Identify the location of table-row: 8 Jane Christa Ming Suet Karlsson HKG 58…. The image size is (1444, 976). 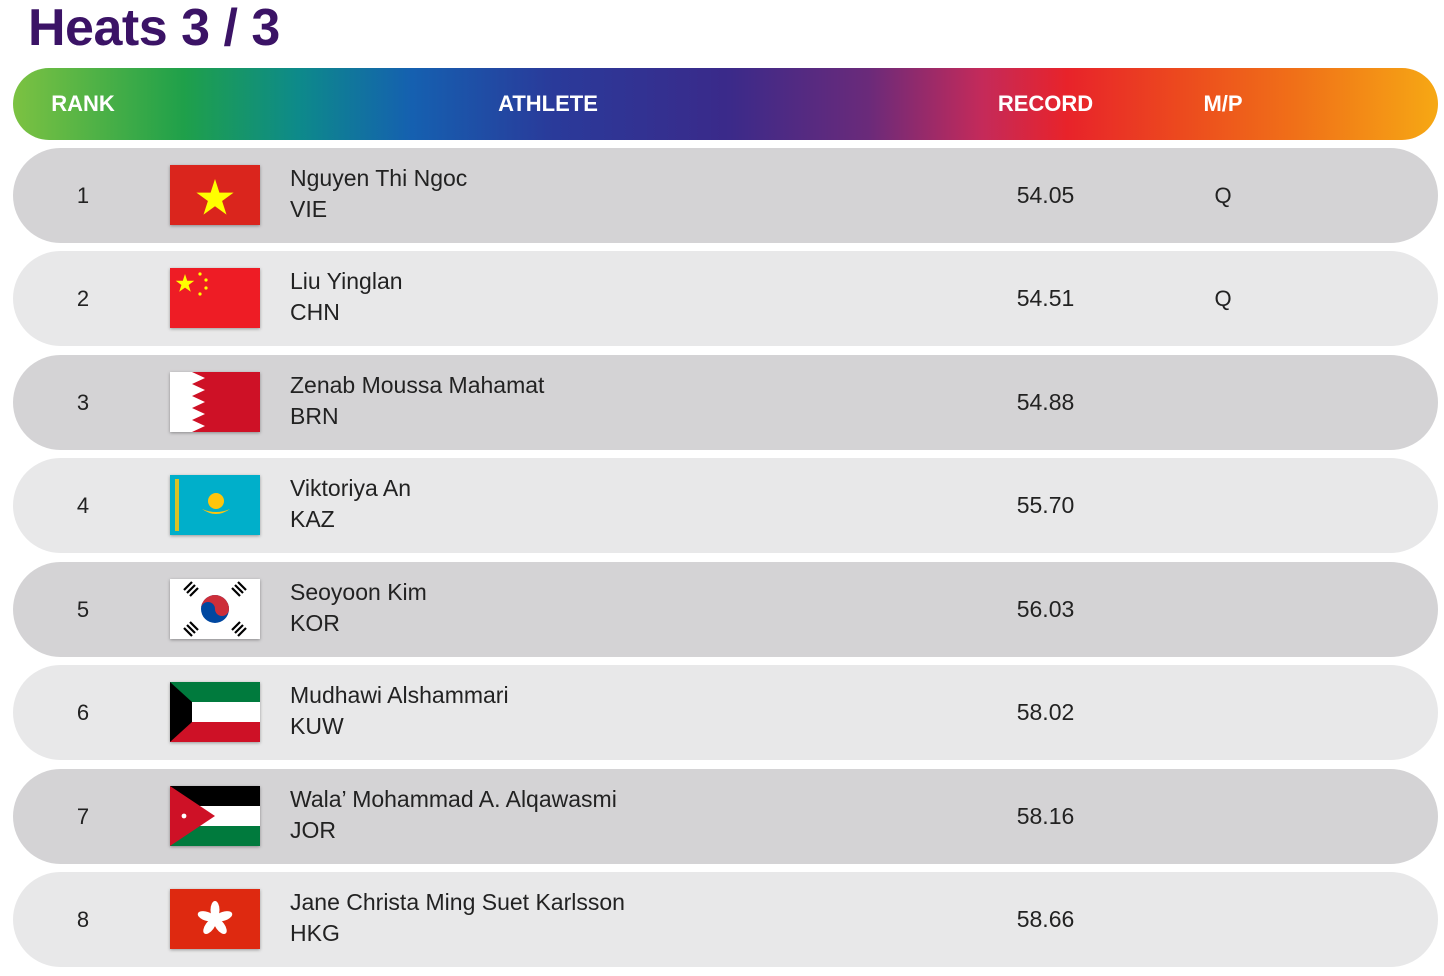
(725, 919).